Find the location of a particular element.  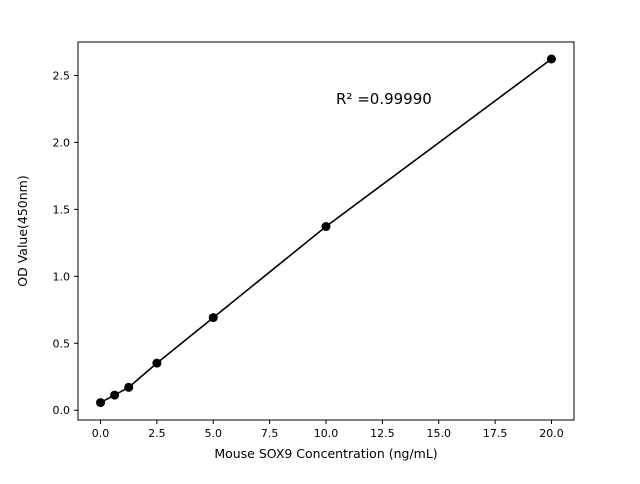

x-tick-label: 5.0 is located at coordinates (214, 433).